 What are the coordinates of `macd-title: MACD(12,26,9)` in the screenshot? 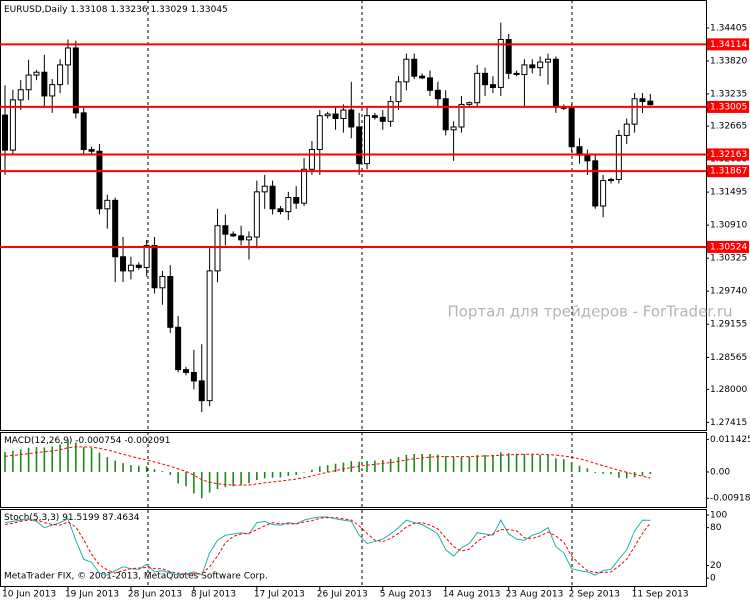 It's located at (38, 441).